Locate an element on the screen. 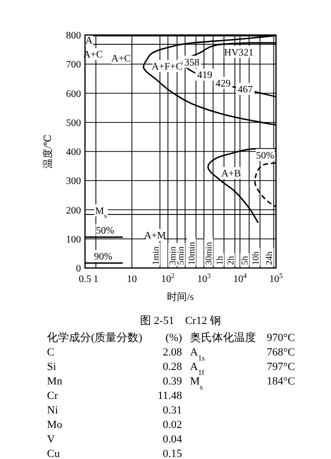  y-tick-label: 0 is located at coordinates (78, 269).